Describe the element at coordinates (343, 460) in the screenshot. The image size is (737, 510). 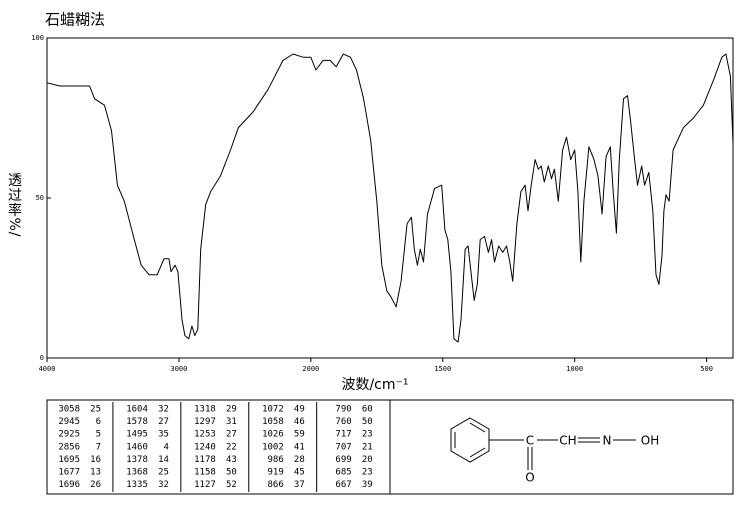
I see `wavenumber: 699` at that location.